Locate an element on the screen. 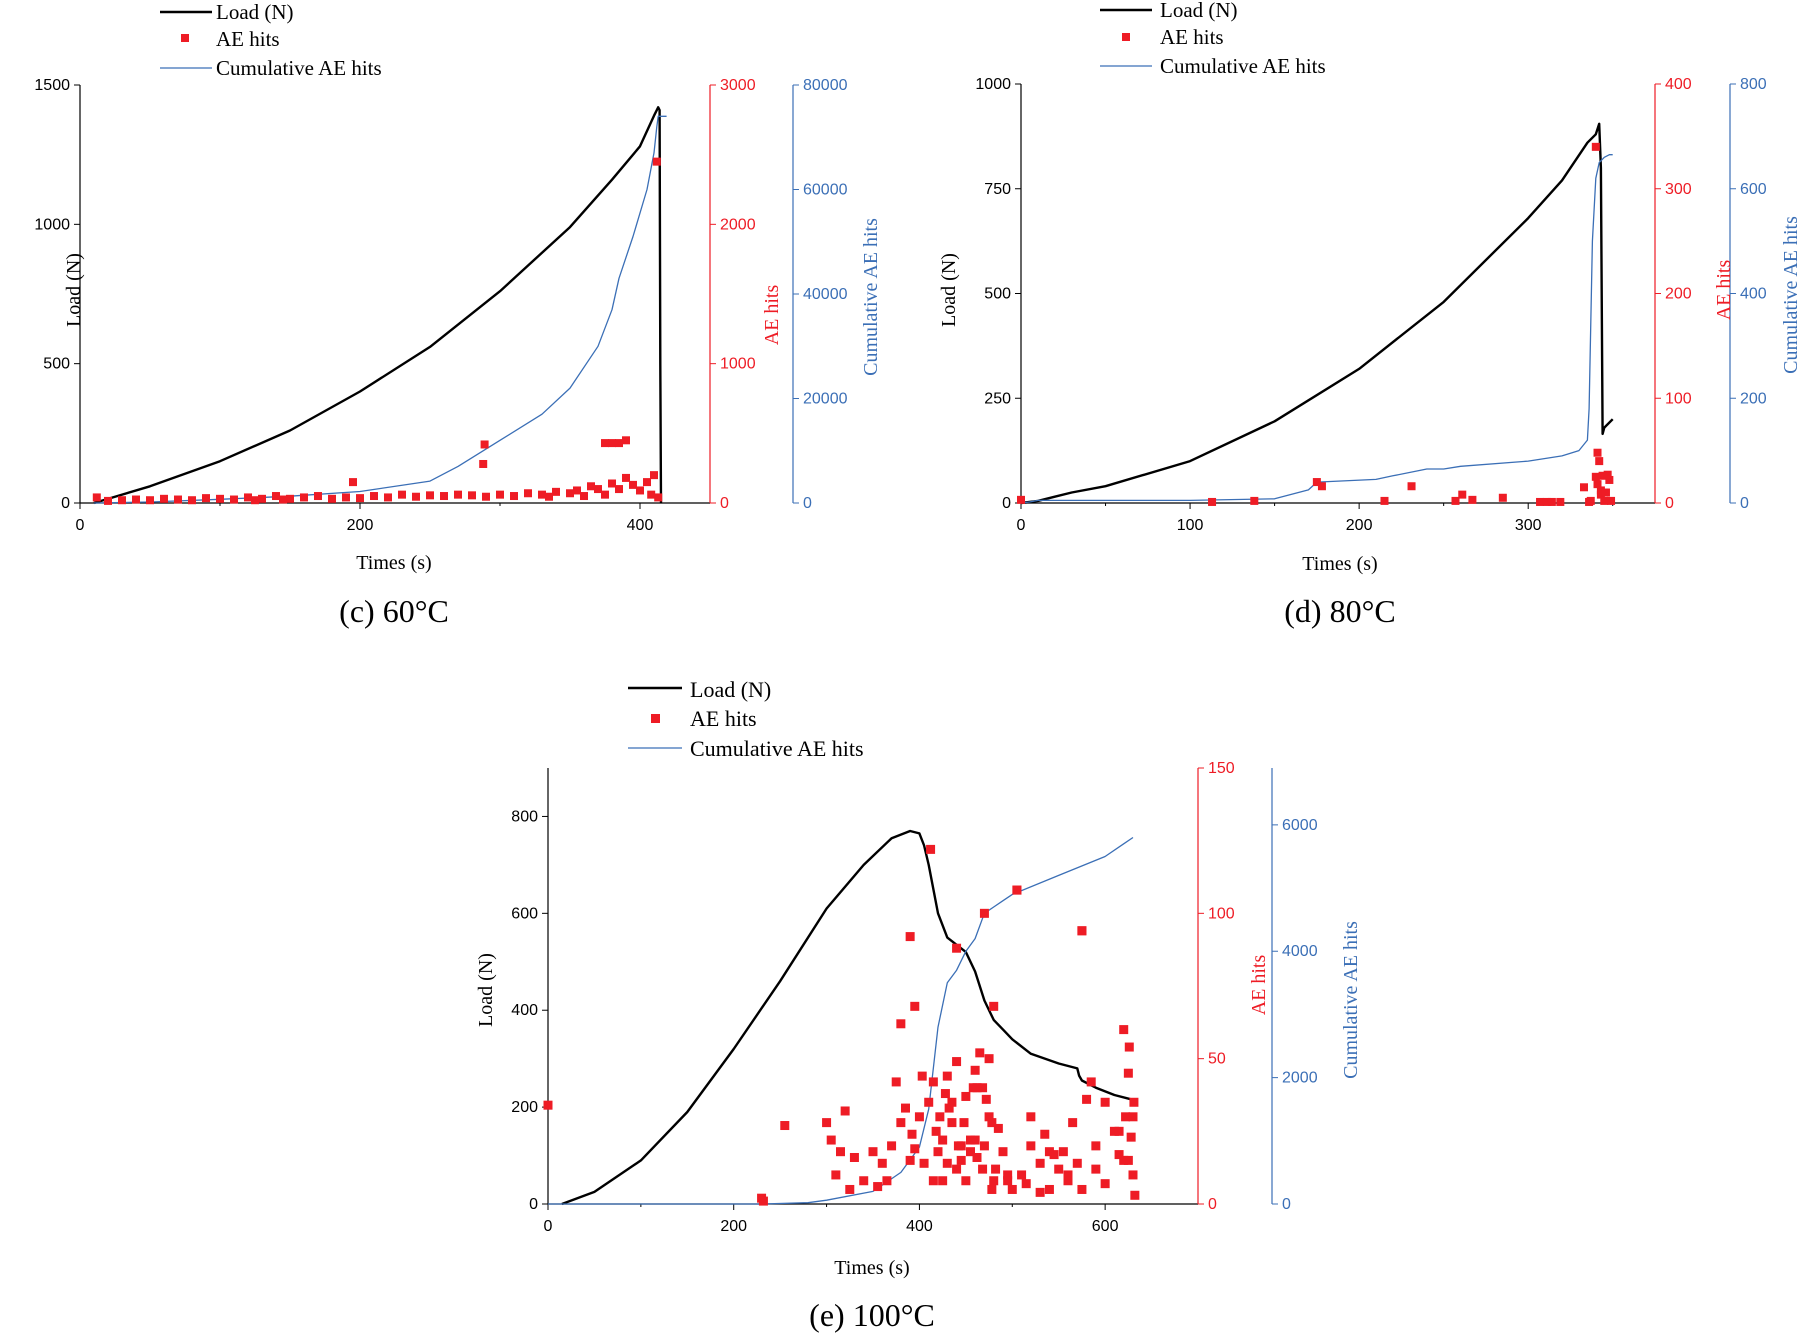  y-tick-label-load-c: 1000 is located at coordinates (52, 224).